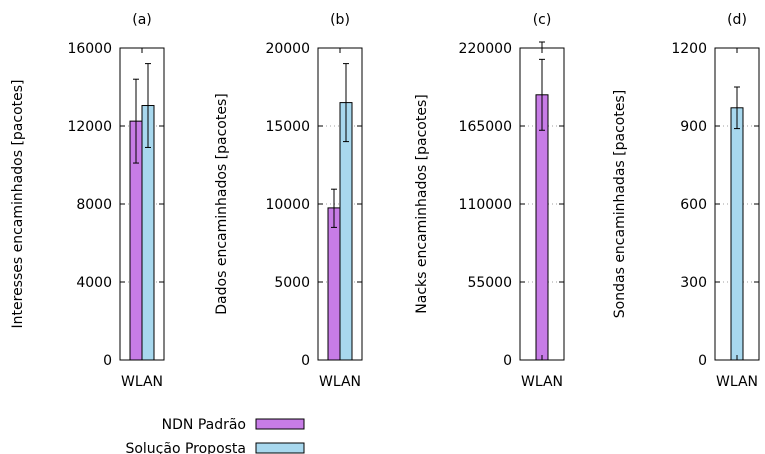 This screenshot has width=765, height=454. What do you see at coordinates (689, 49) in the screenshot?
I see `panel-4-ytick-label-4: 1200` at bounding box center [689, 49].